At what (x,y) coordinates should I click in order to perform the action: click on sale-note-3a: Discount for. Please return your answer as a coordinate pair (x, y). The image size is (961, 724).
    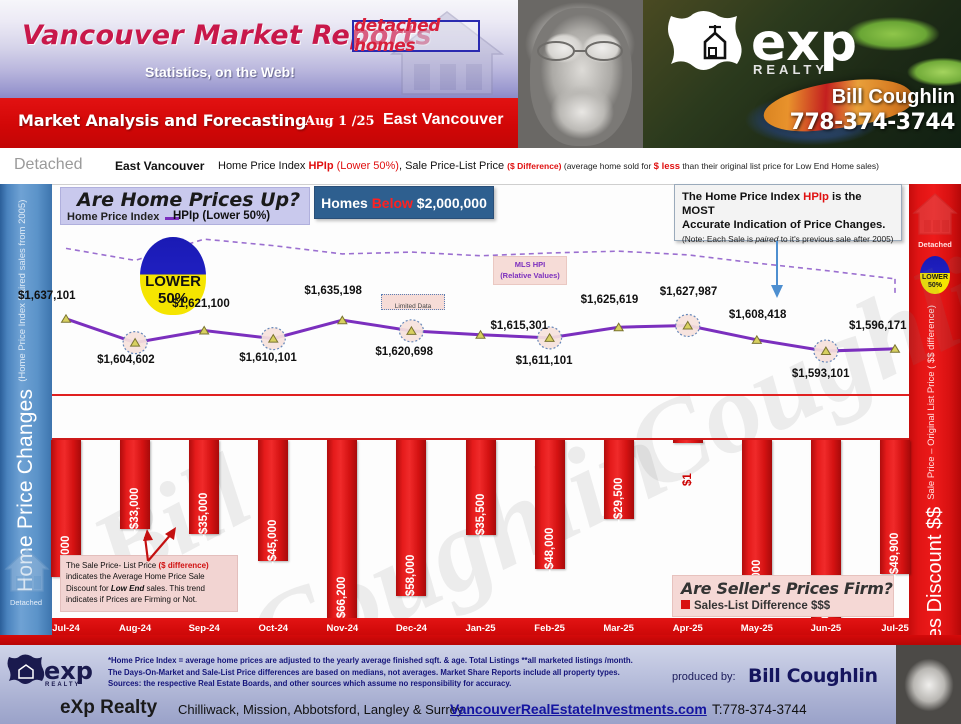
    Looking at the image, I should click on (88, 588).